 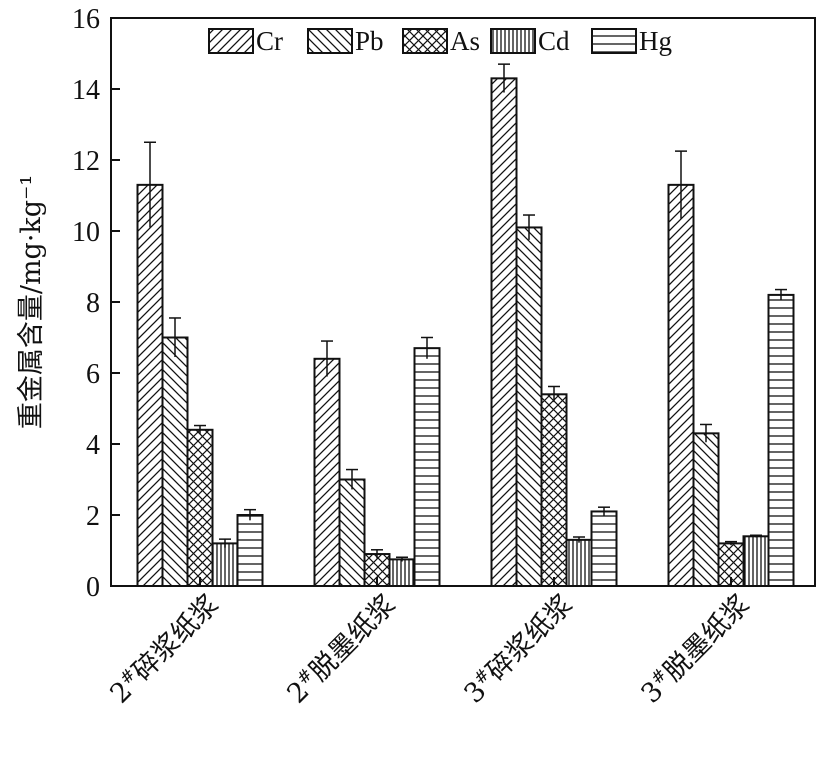 I want to click on x-category-label: 3#碎浆纸浆, so click(x=518, y=648).